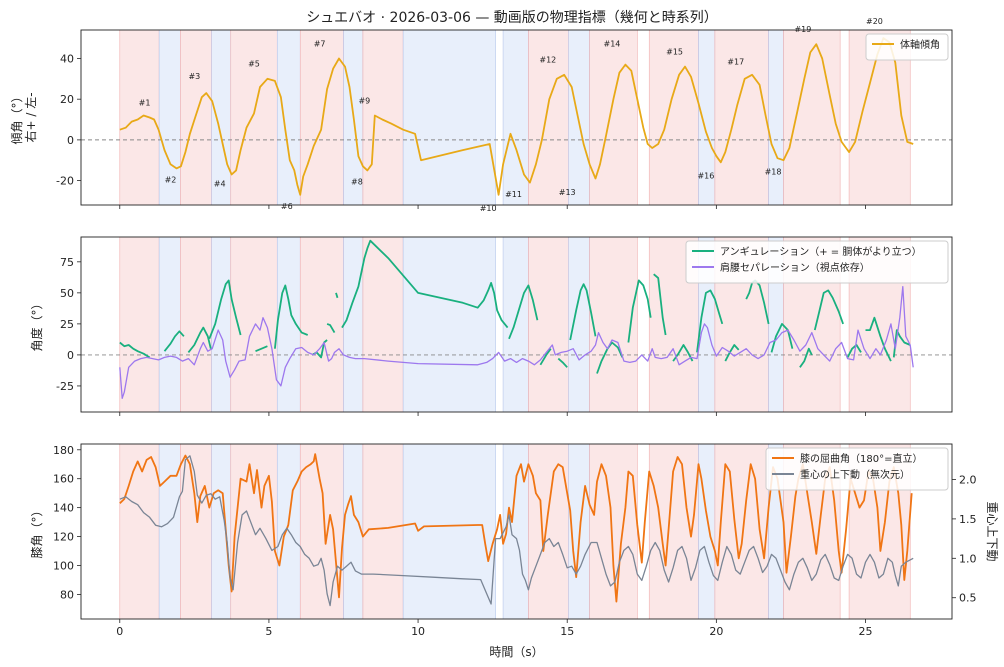 This screenshot has width=1004, height=667. What do you see at coordinates (547, 60) in the screenshot?
I see `stroke-label: #12` at bounding box center [547, 60].